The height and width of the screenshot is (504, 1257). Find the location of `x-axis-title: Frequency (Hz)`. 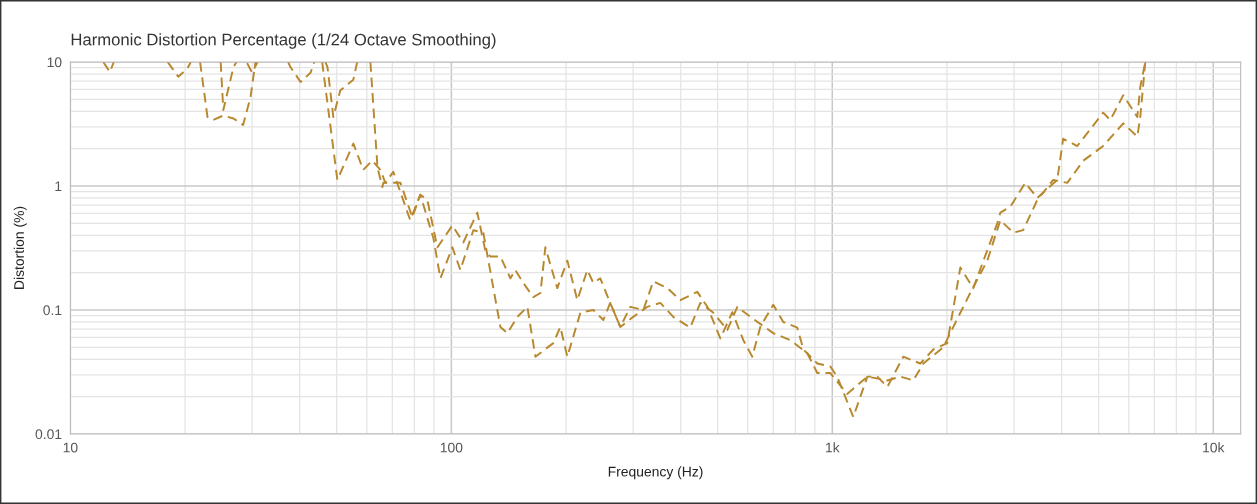

x-axis-title: Frequency (Hz) is located at coordinates (655, 473).